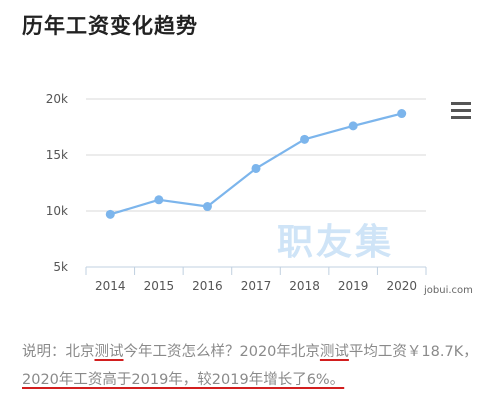  Describe the element at coordinates (334, 352) in the screenshot. I see `note-part-4: 测试` at that location.